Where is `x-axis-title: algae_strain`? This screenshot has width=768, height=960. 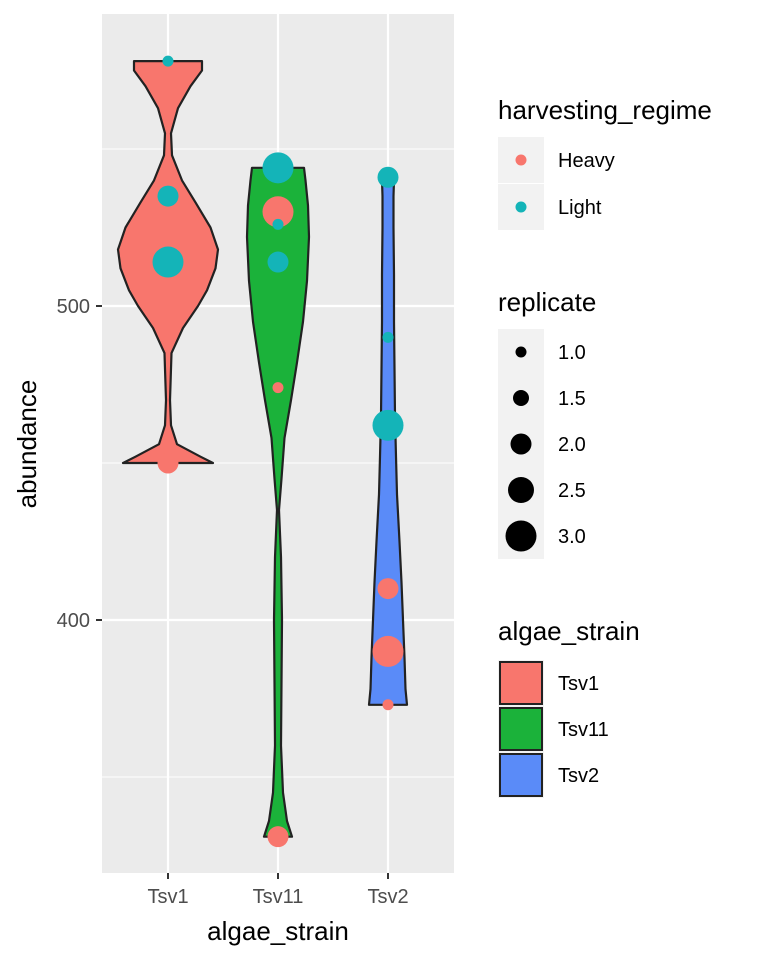
x-axis-title: algae_strain is located at coordinates (278, 931).